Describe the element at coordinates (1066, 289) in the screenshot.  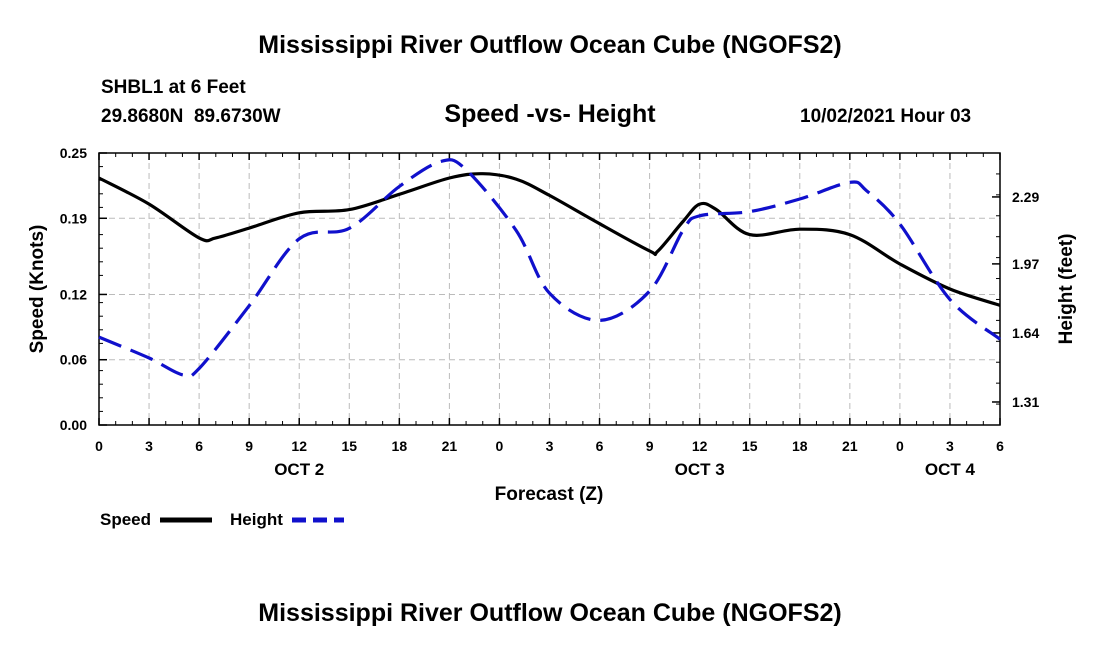
I see `y-axis-right-label: Height (feet)` at that location.